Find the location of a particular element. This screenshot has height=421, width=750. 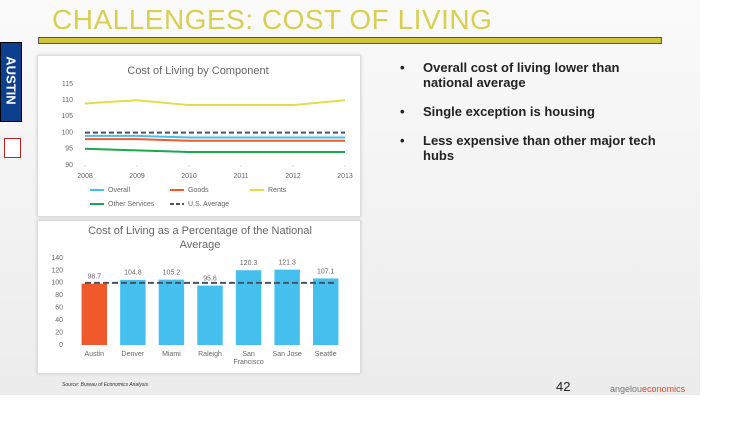

chart-title: Cost of Living by Component is located at coordinates (198, 71).